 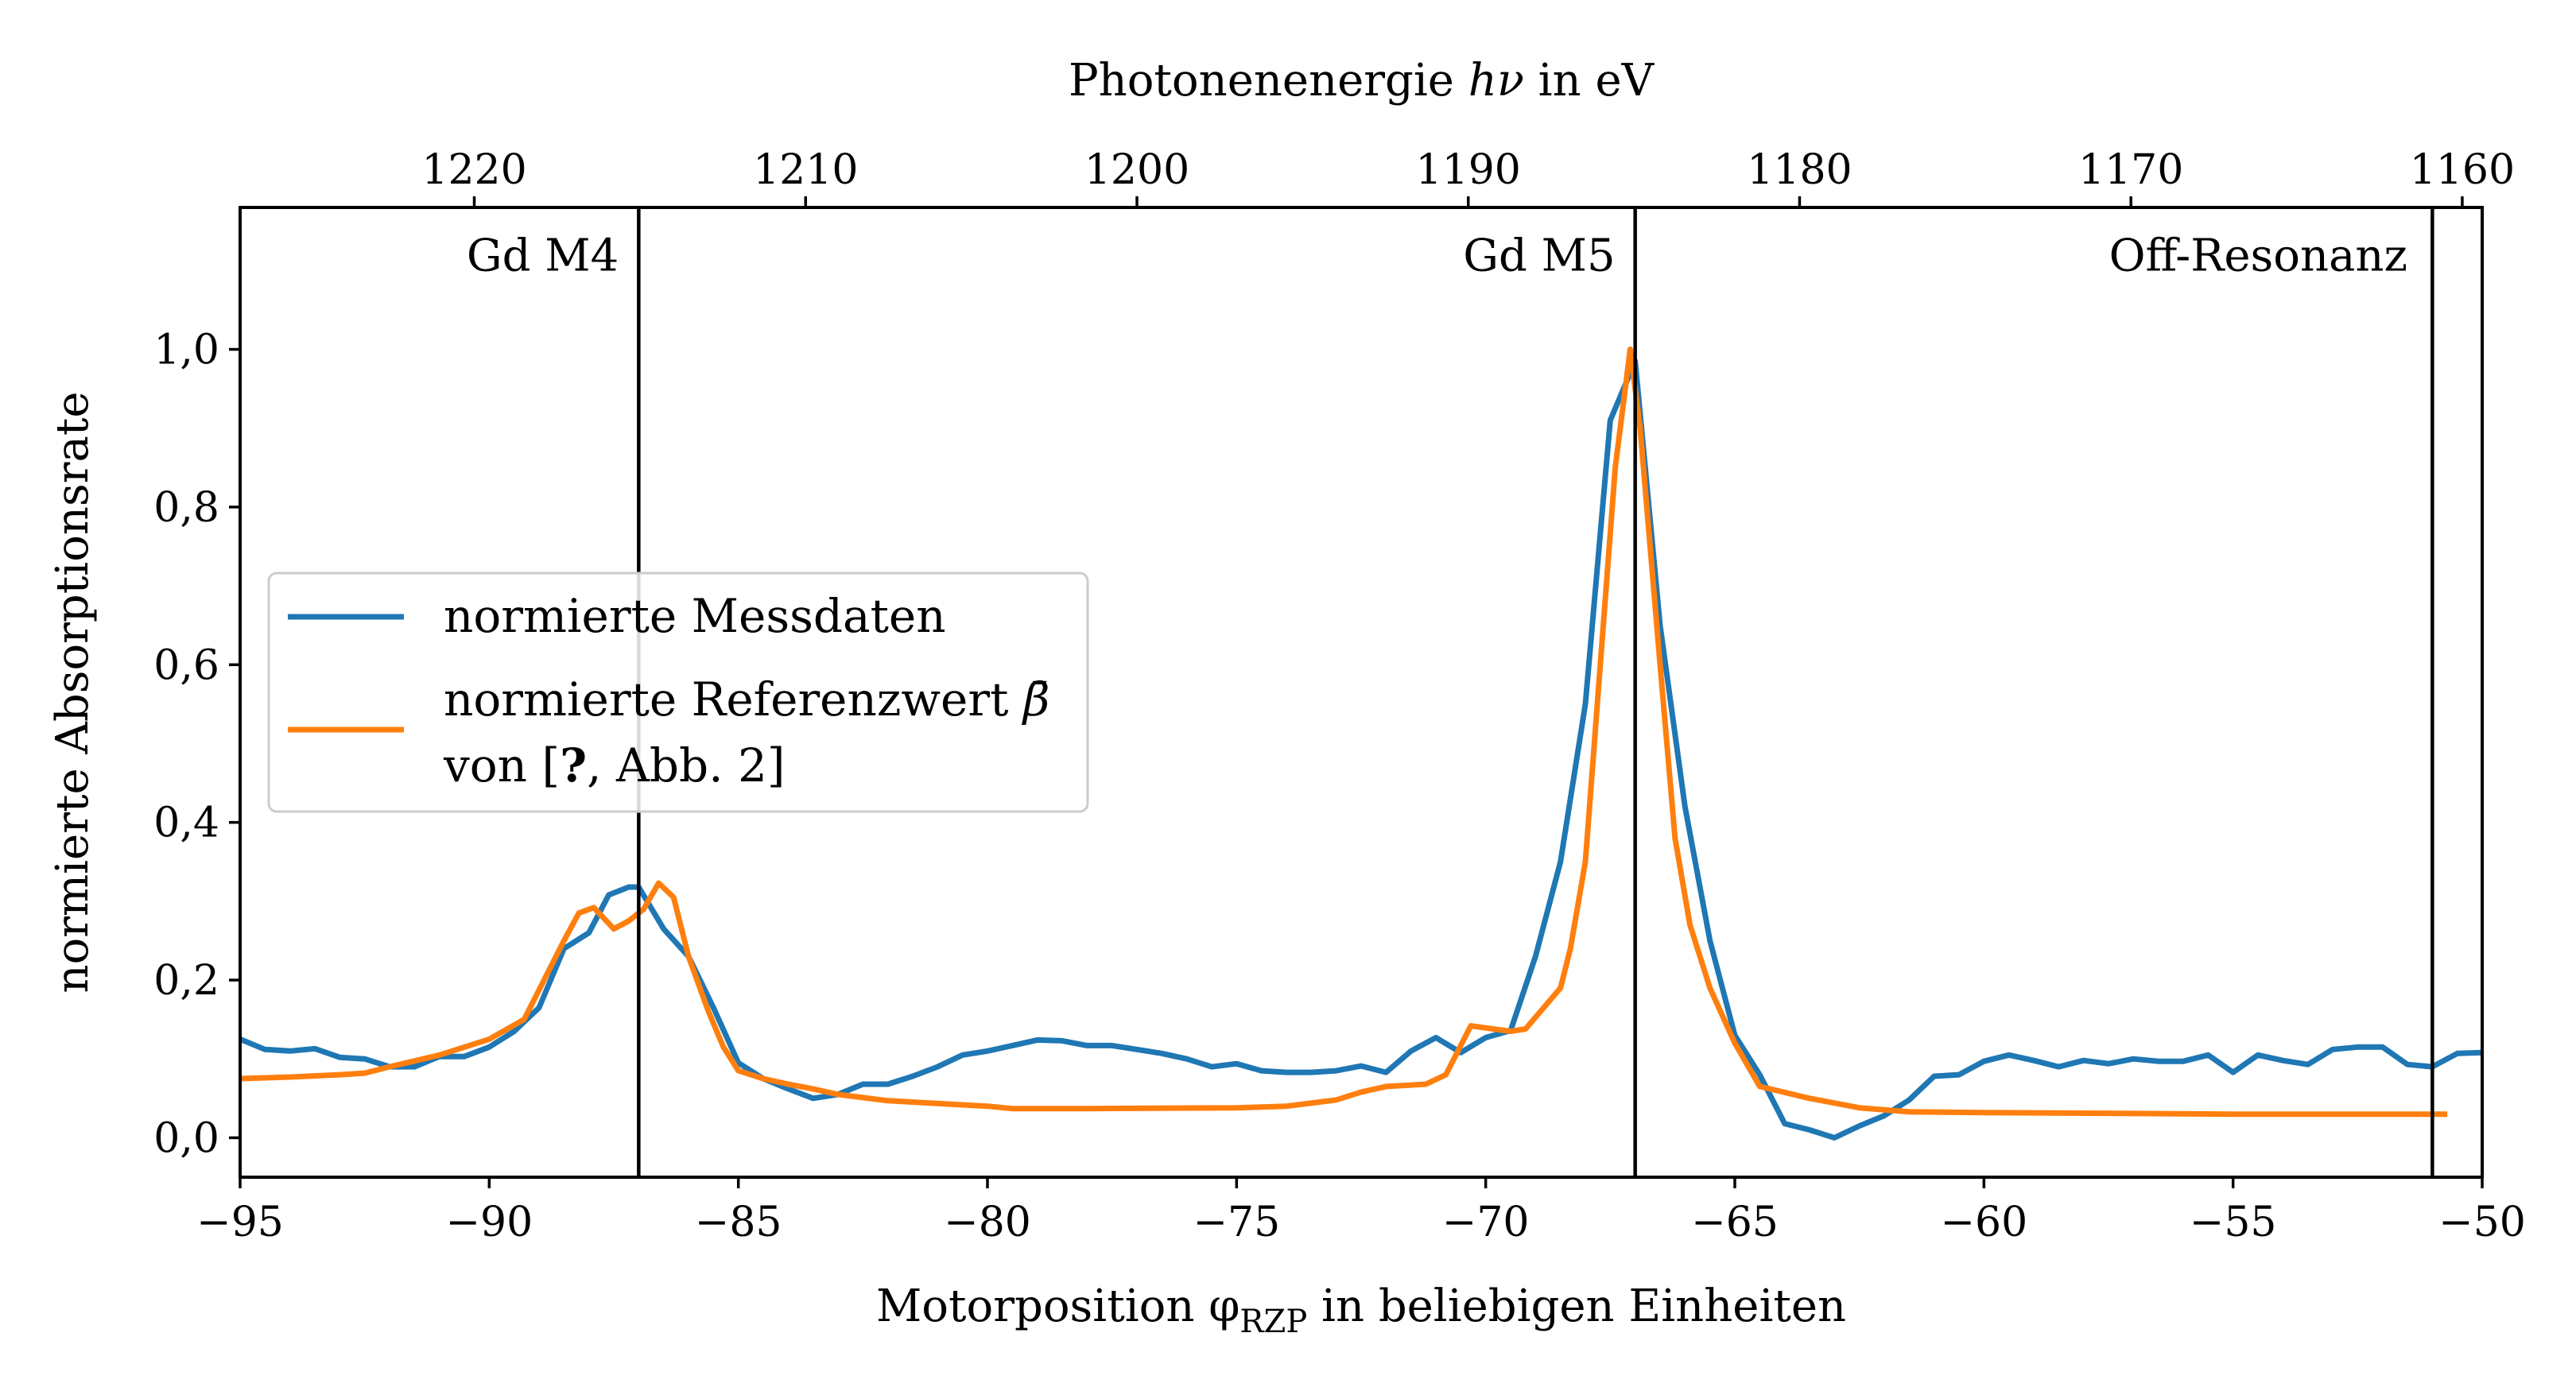 I want to click on x-tick-label: −55, so click(x=2234, y=1222).